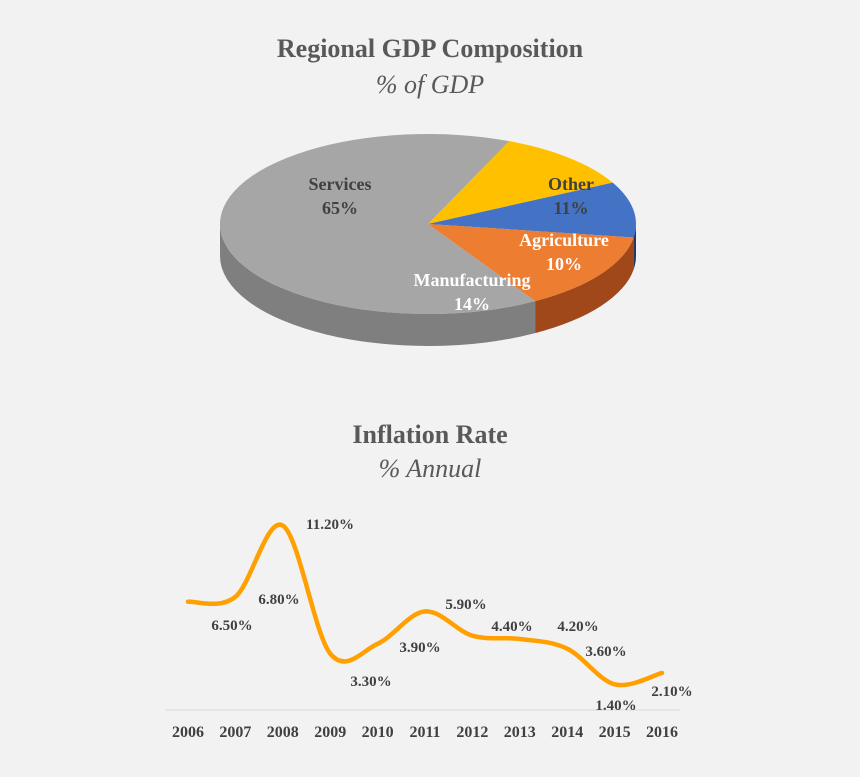 This screenshot has width=860, height=777. Describe the element at coordinates (425, 605) in the screenshot. I see `inflation-line` at that location.